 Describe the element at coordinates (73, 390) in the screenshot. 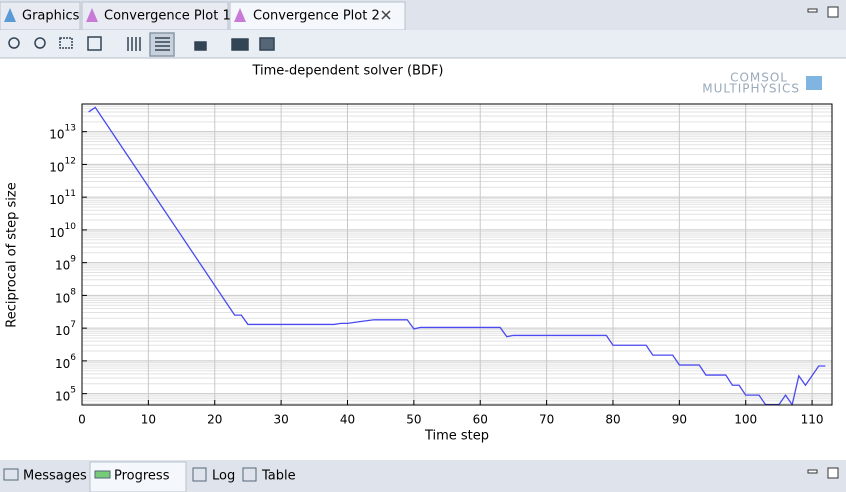

I see `y-tick-exponent: 5` at that location.